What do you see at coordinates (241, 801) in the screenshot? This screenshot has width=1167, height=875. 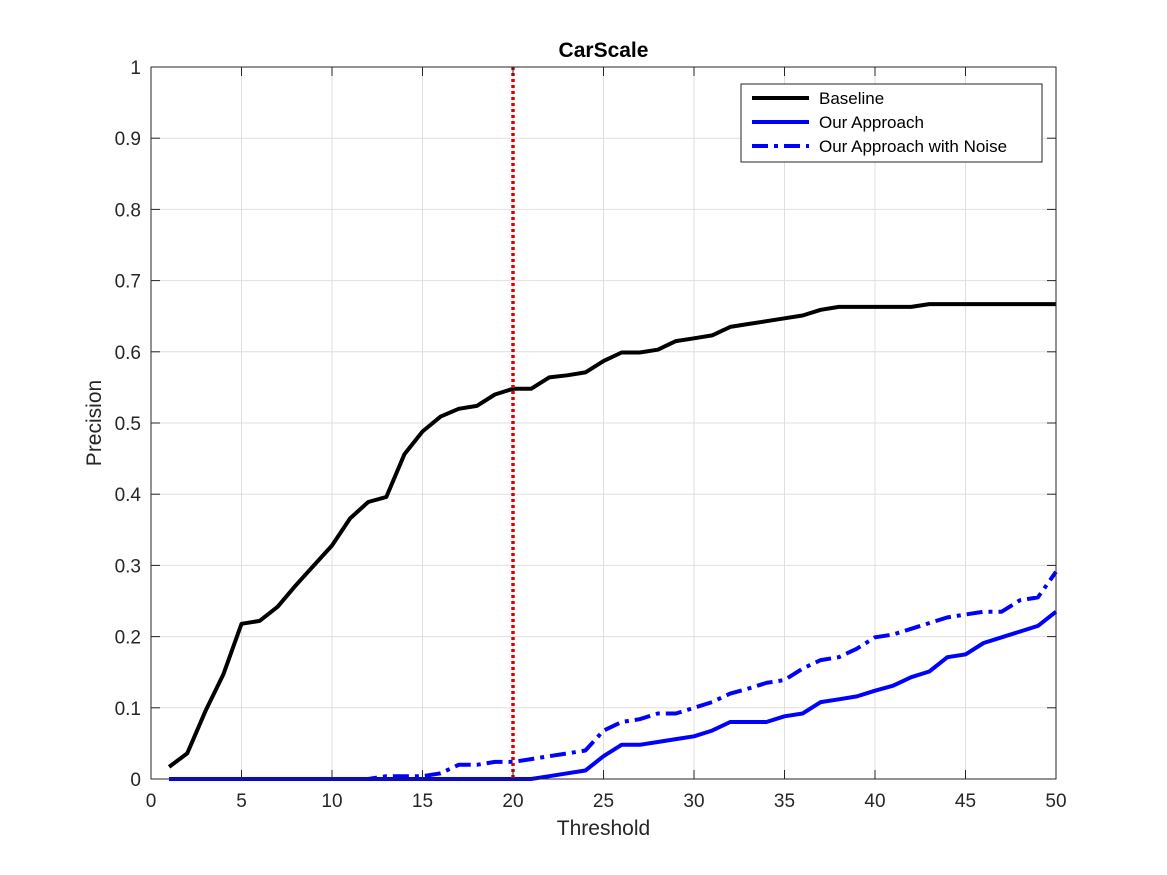 I see `x-tick-label: 5` at bounding box center [241, 801].